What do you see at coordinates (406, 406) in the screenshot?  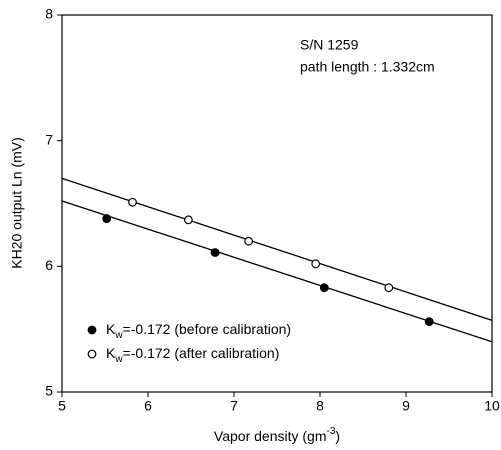 I see `x-tick-label: 9` at bounding box center [406, 406].